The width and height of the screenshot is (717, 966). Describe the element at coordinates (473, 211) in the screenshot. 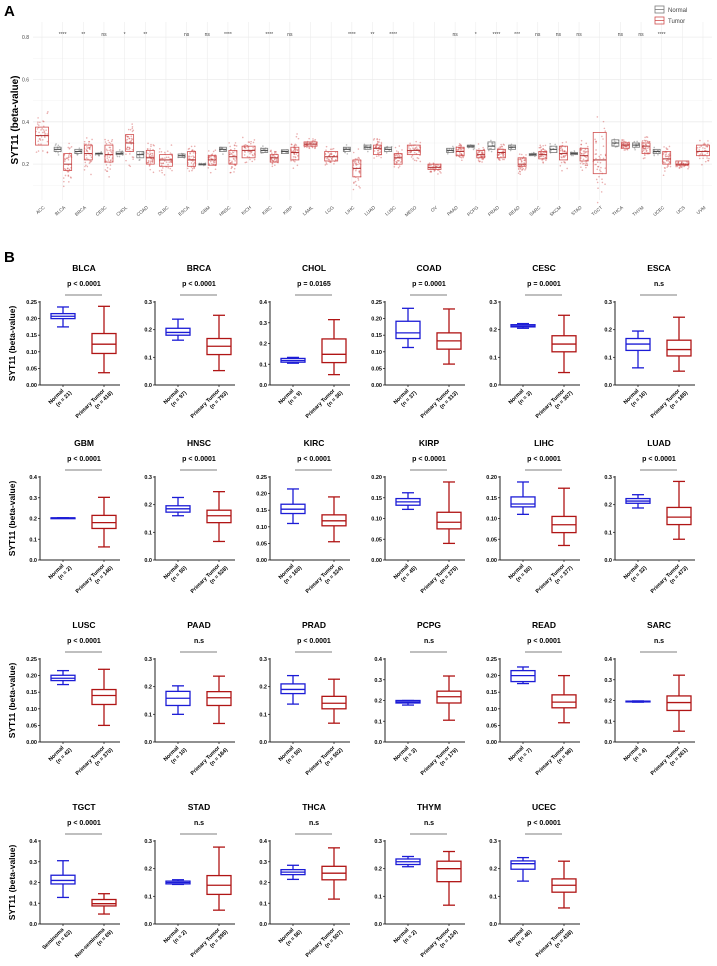

I see `x-tick-label: PCPG` at that location.